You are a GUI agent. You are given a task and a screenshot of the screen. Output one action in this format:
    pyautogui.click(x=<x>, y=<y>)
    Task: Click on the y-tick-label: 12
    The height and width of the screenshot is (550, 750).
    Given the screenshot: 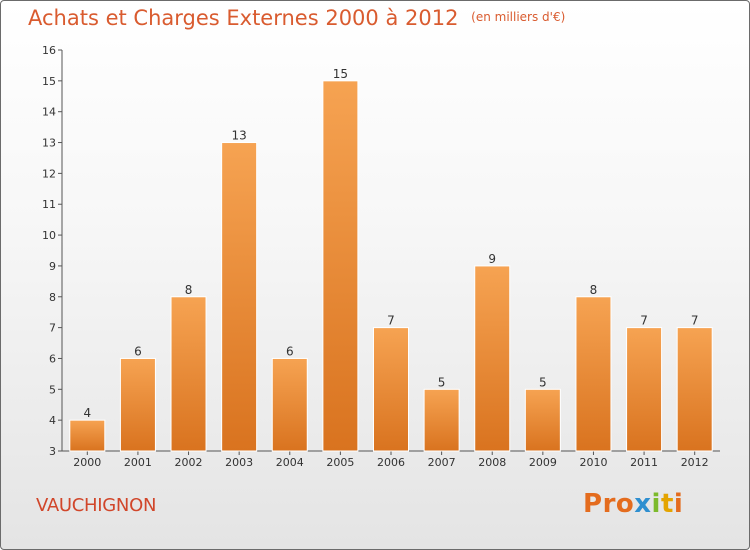 What is the action you would take?
    pyautogui.click(x=49, y=173)
    